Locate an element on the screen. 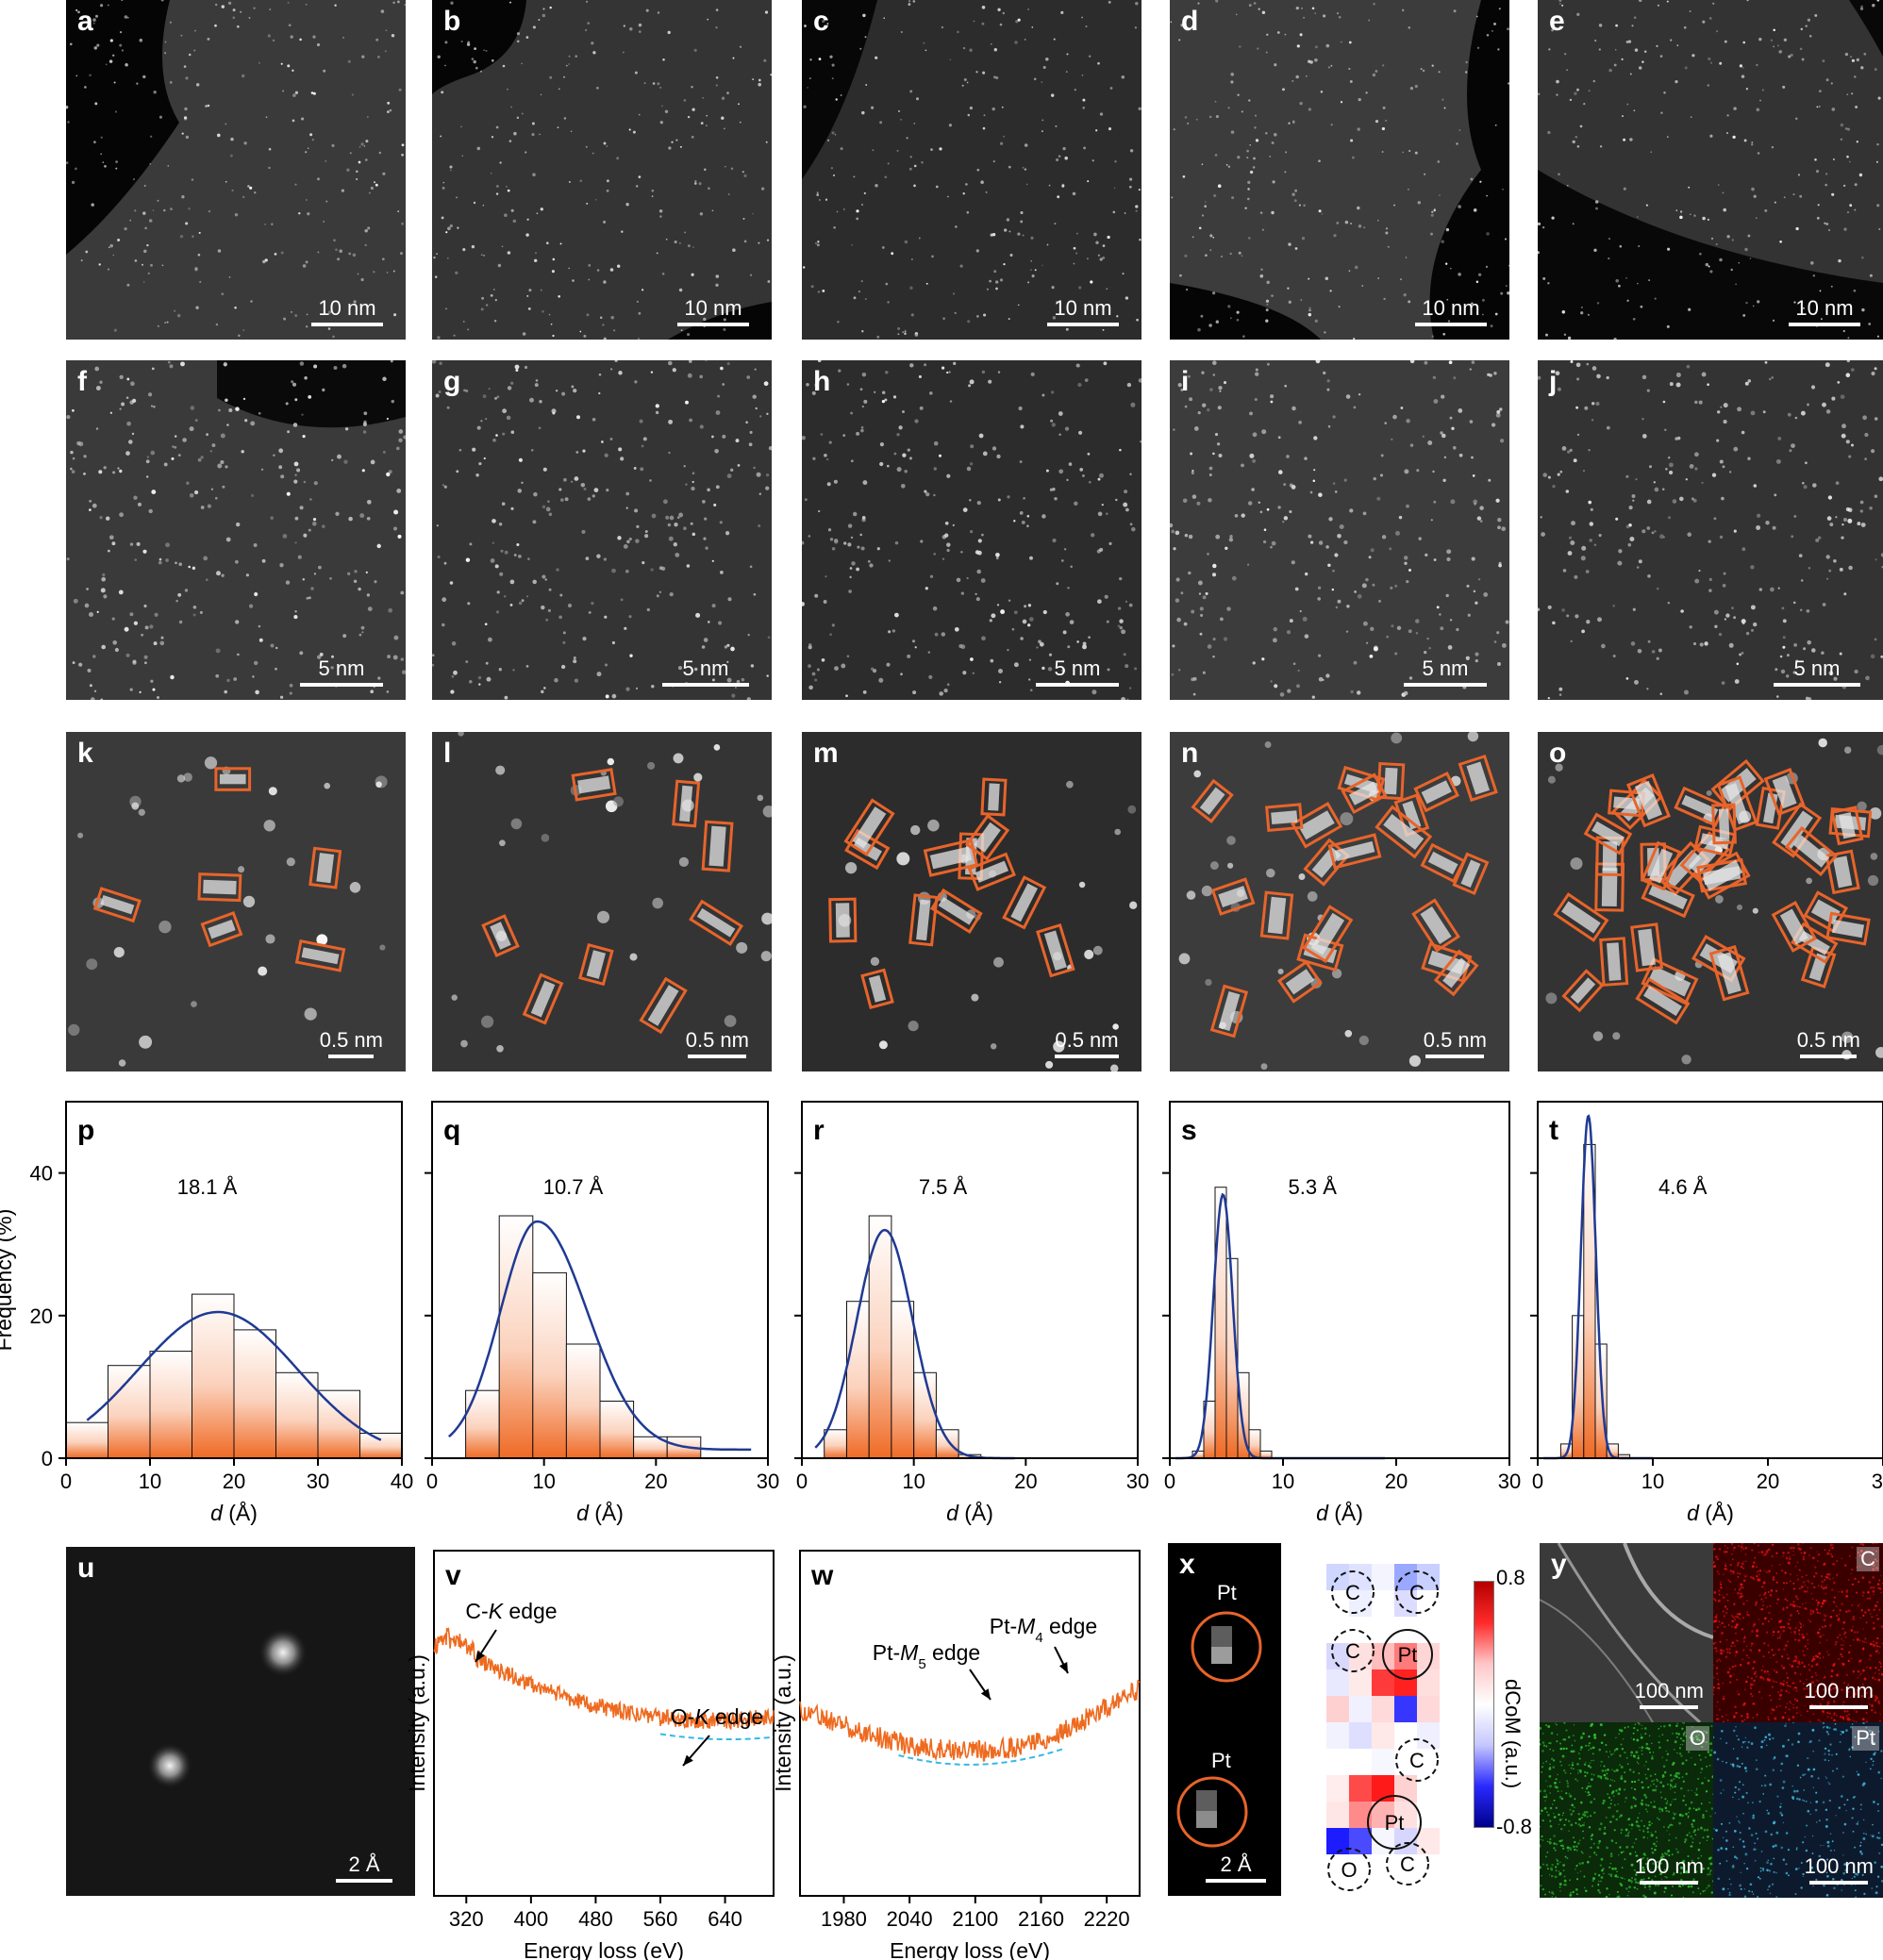  atom-marker is located at coordinates (1407, 1863).